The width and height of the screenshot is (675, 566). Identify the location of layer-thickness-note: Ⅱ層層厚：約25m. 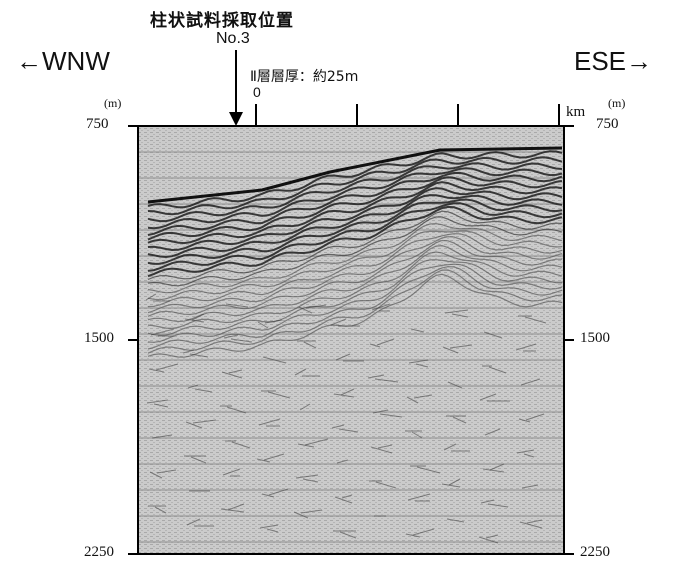
(304, 77).